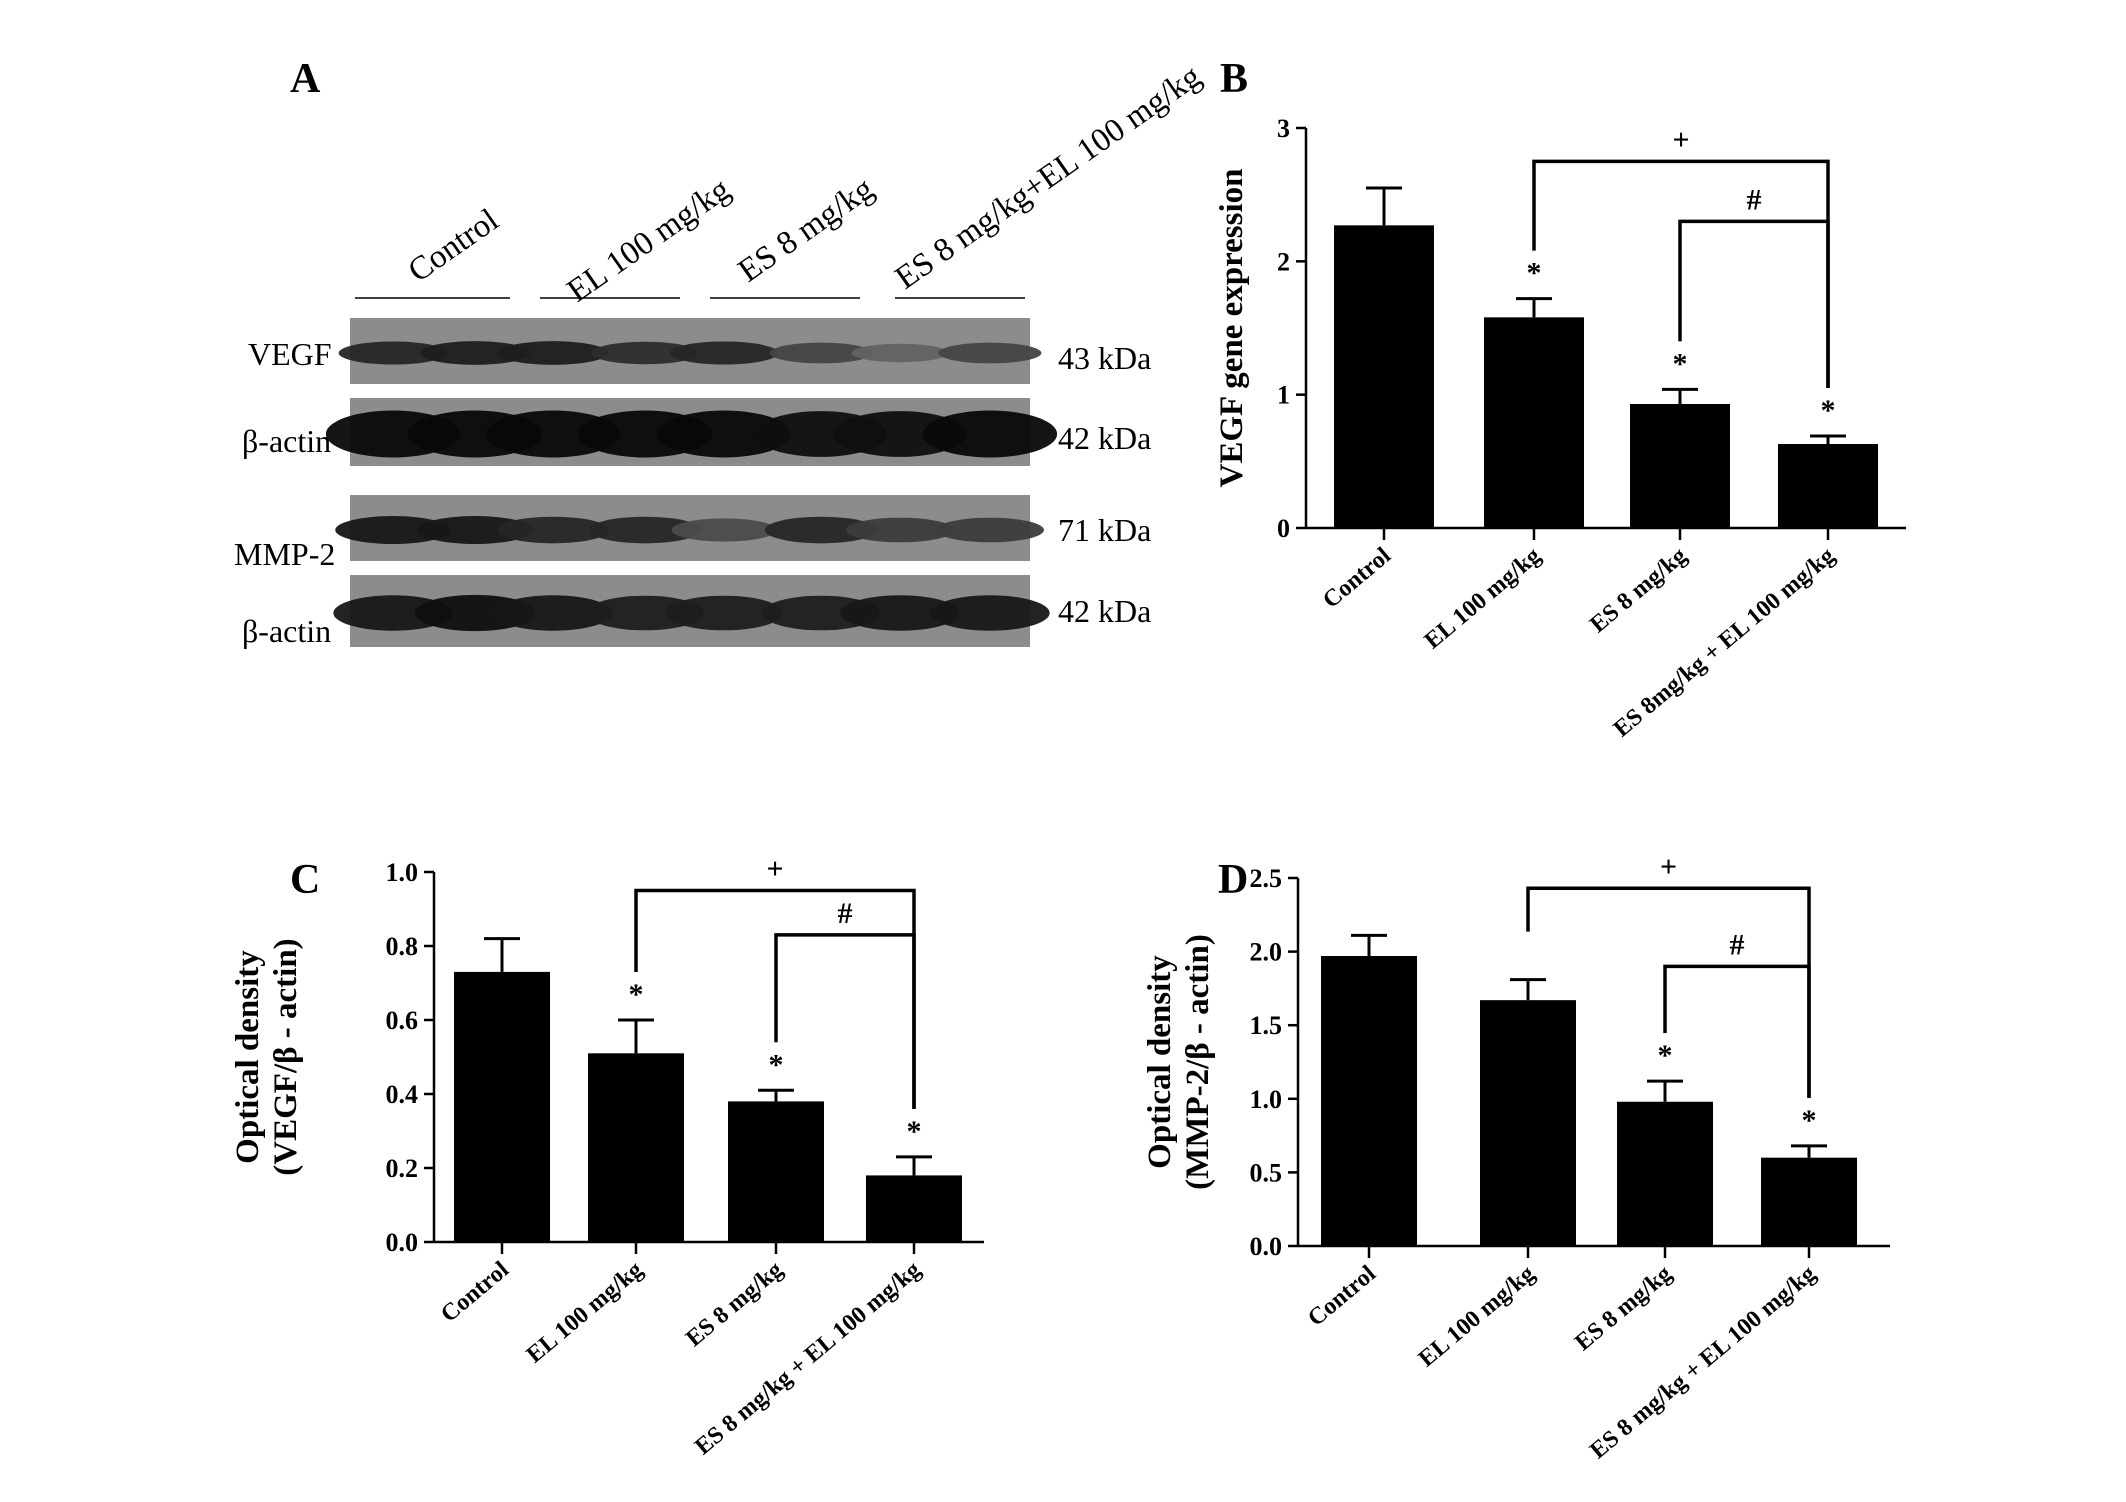 The height and width of the screenshot is (1502, 2126). Describe the element at coordinates (1283, 261) in the screenshot. I see `y-tick-label: 2` at that location.